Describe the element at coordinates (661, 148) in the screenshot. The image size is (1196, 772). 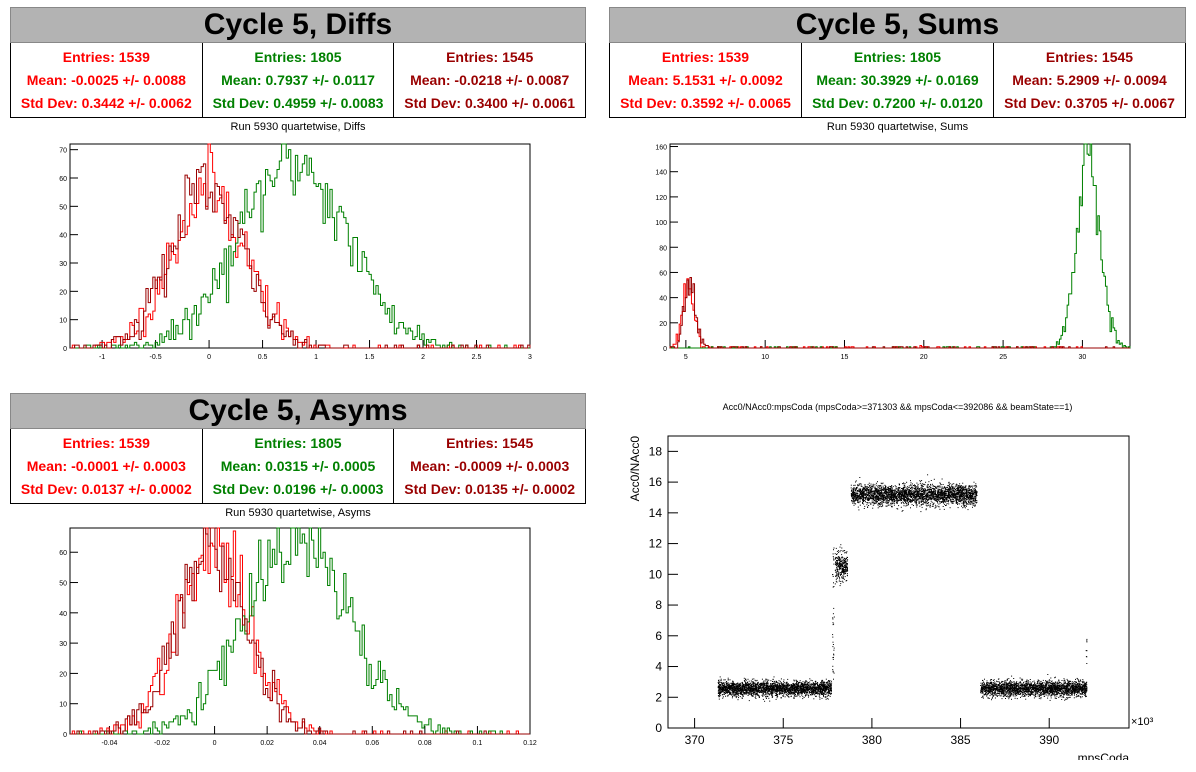
I see `y-tick-label: 160` at that location.